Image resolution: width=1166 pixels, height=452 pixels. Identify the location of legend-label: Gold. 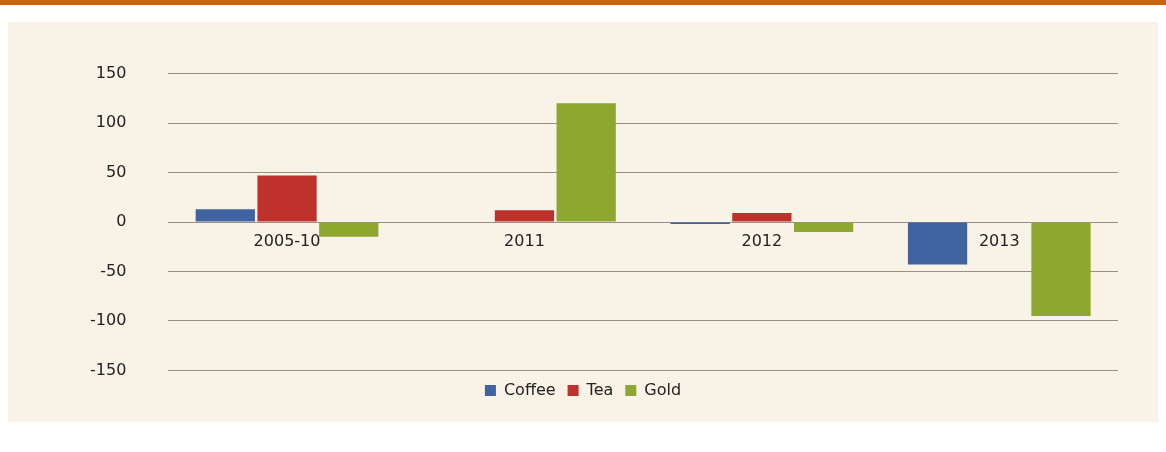
(663, 389).